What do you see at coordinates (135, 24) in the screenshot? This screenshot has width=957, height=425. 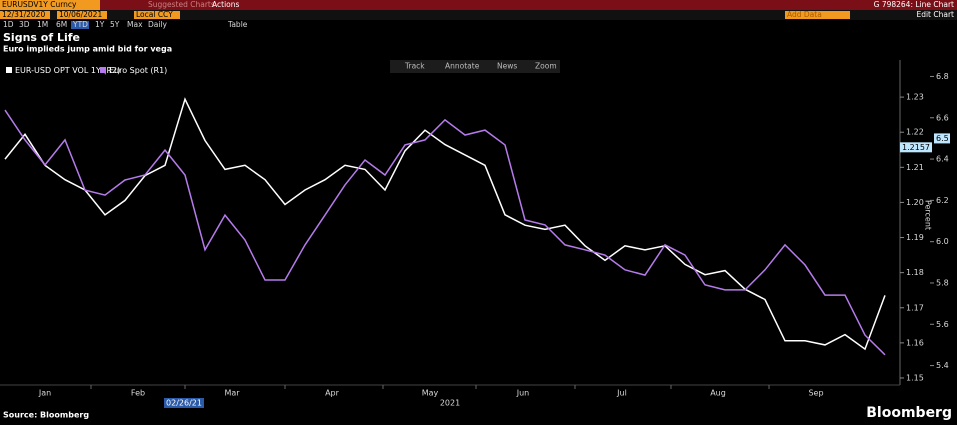 I see `period-button: Max` at bounding box center [135, 24].